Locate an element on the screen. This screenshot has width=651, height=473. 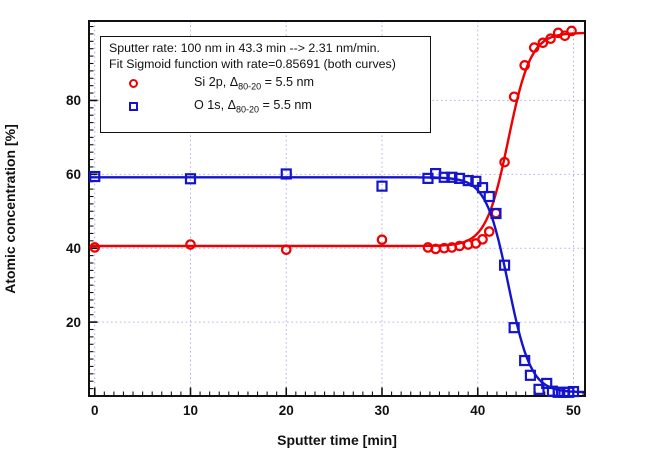
x-tick-label: 40 is located at coordinates (477, 410).